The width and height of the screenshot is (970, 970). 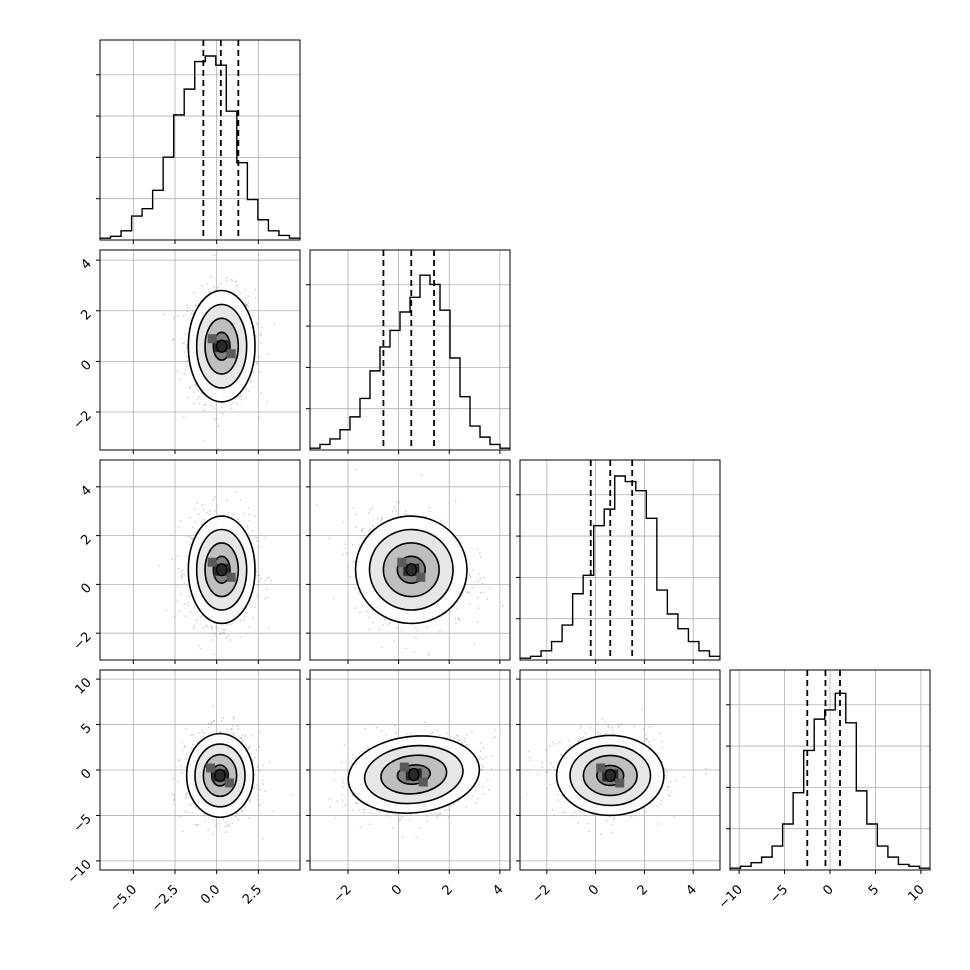 I want to click on scatter-panel-3-1: −2 0 2 4, so click(x=408, y=787).